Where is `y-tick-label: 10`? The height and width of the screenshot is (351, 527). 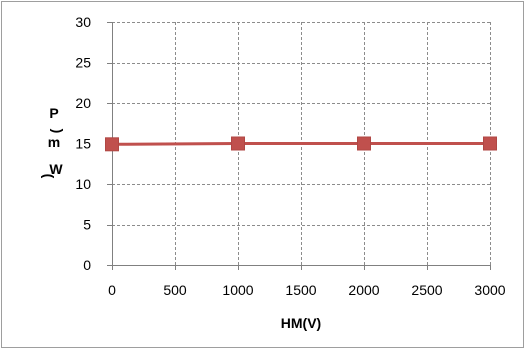 y-tick-label: 10 is located at coordinates (83, 184).